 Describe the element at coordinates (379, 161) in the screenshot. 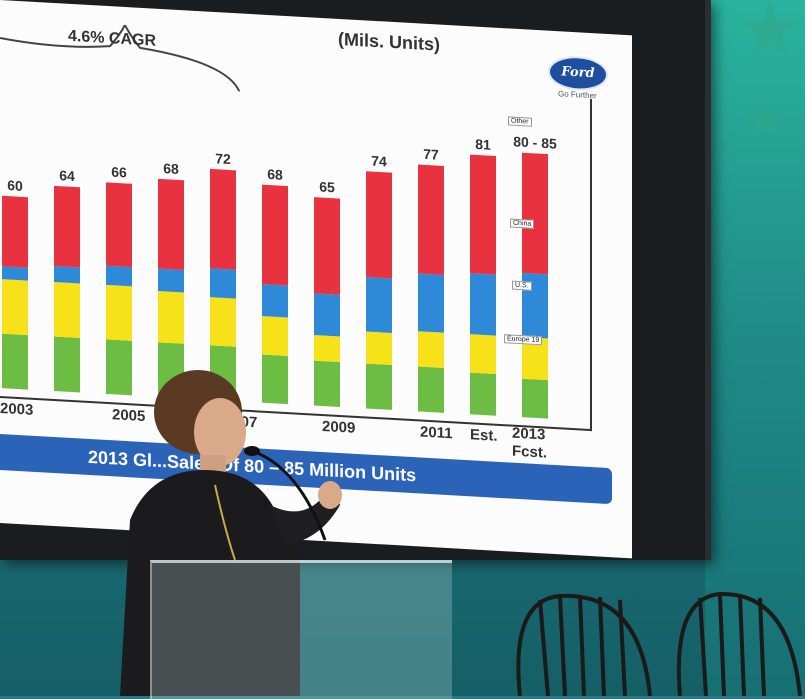

I see `bar-total-label: 74` at that location.